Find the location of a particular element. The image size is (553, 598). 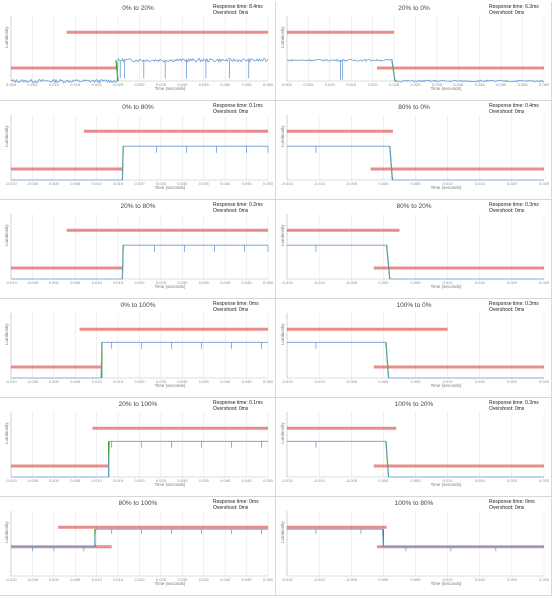

x-tick-label: -0.005 is located at coordinates (33, 282).